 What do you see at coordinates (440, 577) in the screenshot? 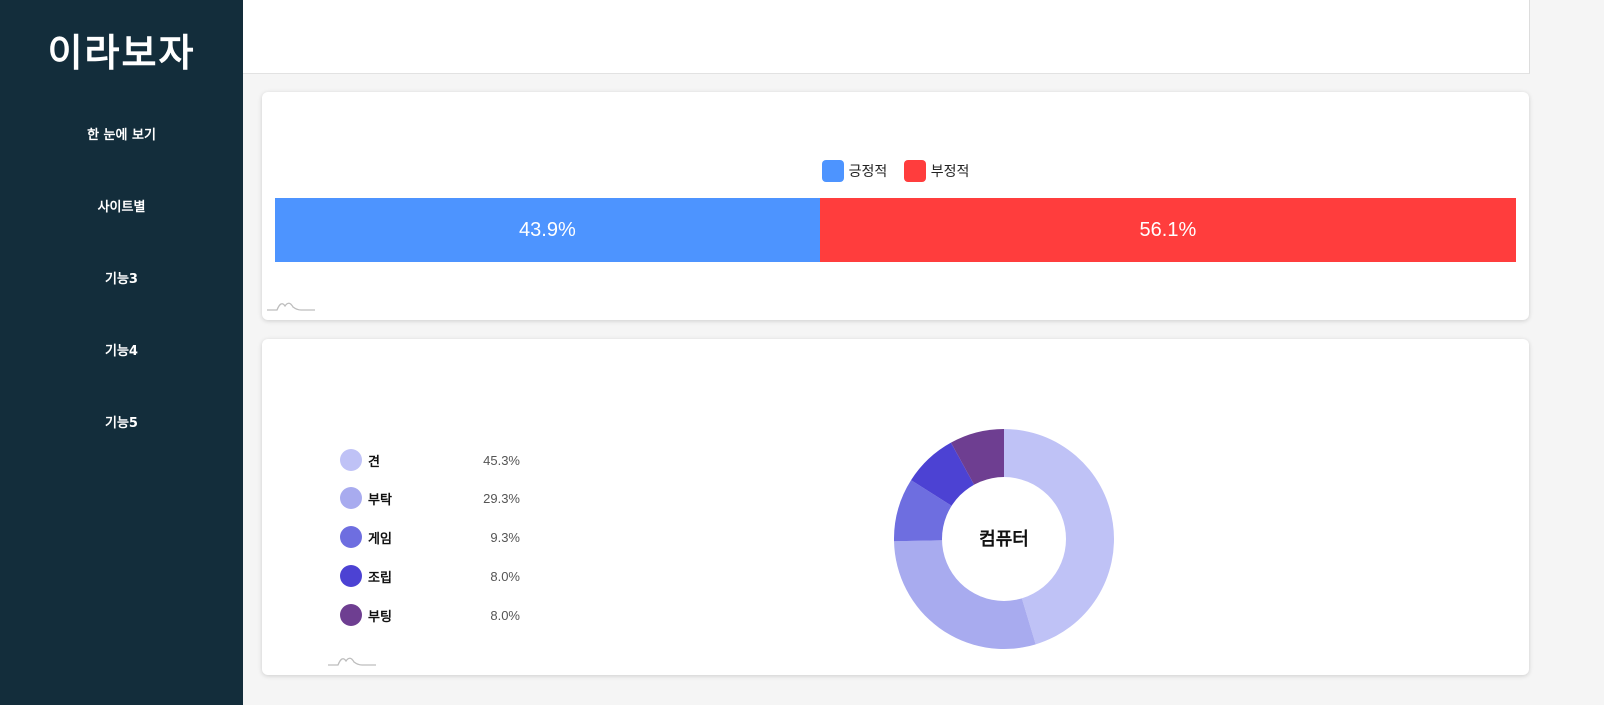
I see `legend-row: 조립 8.0%` at bounding box center [440, 577].